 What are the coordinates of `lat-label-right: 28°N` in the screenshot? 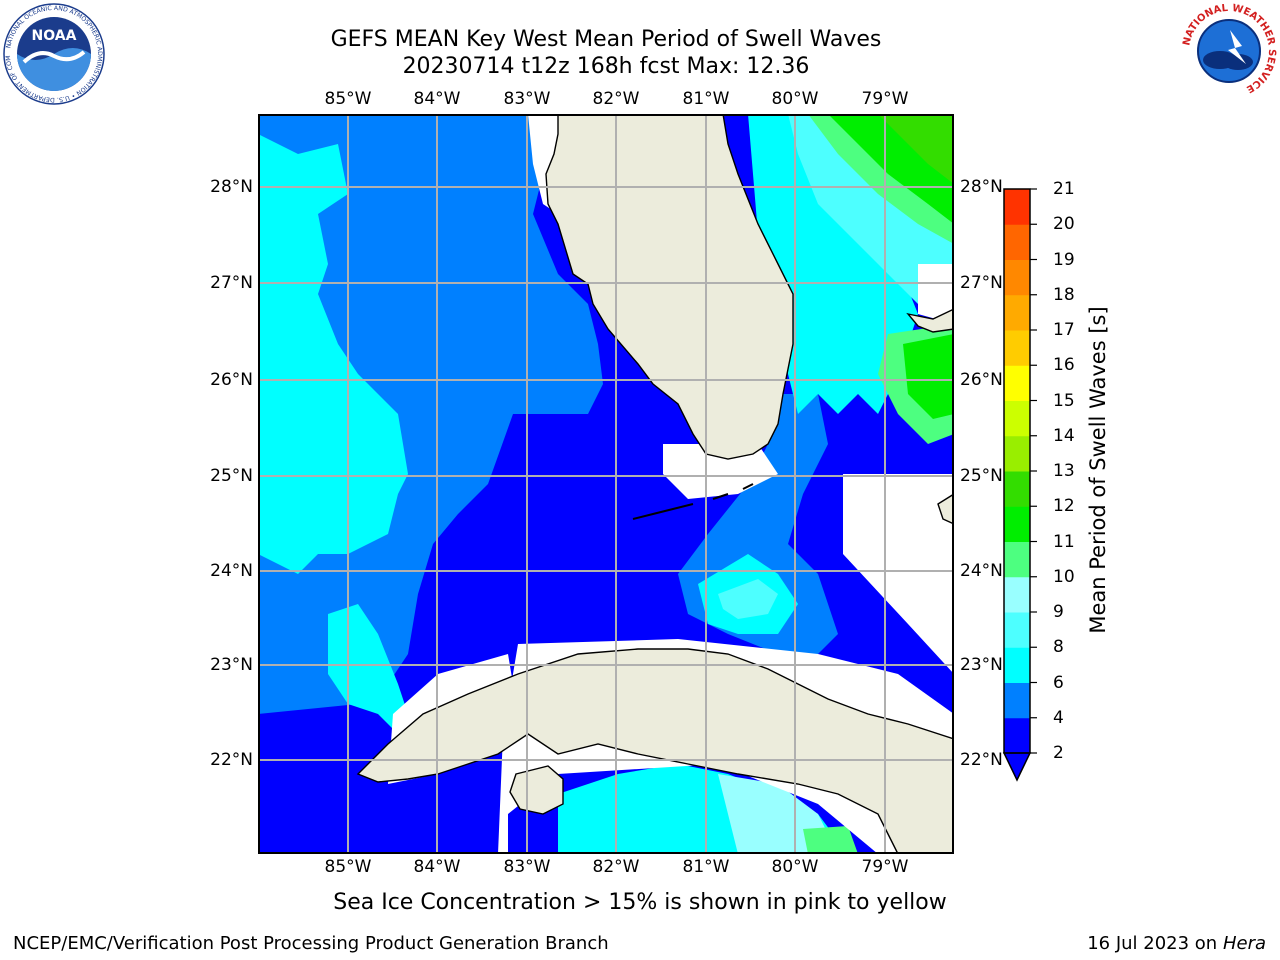 It's located at (981, 187).